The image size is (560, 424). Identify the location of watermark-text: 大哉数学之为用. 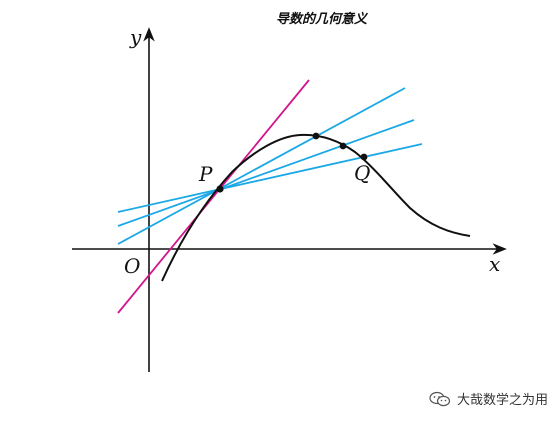
(502, 400).